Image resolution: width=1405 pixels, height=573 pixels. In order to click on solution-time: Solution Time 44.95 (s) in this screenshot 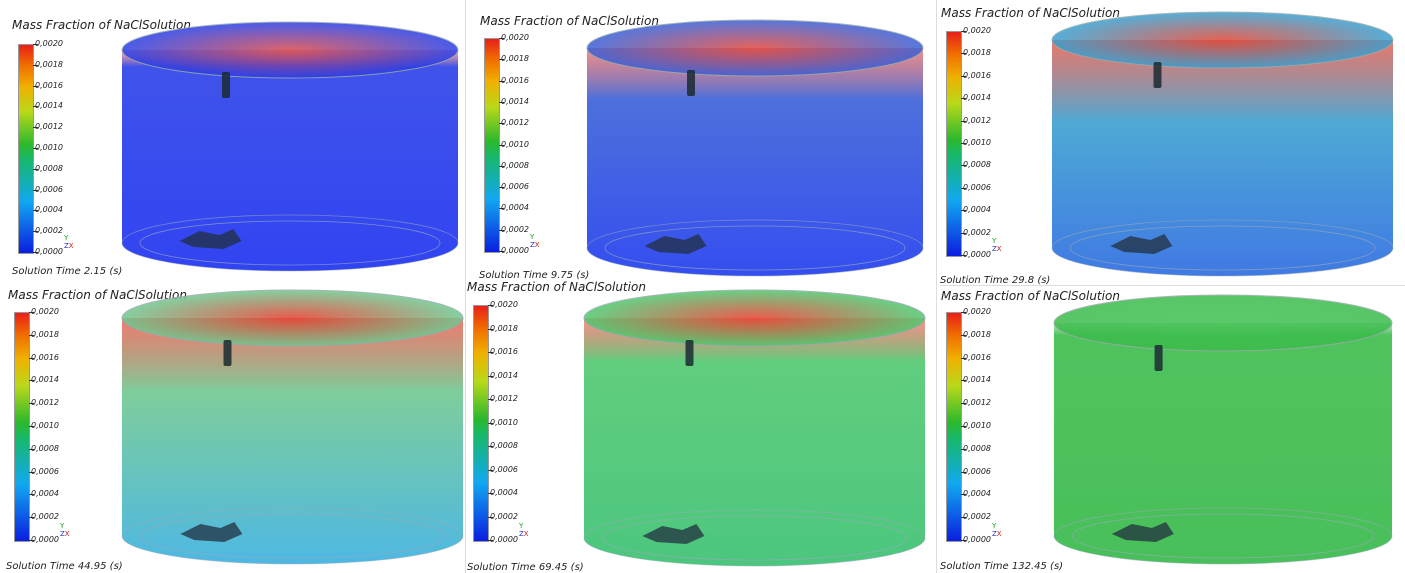, I will do `click(64, 566)`.